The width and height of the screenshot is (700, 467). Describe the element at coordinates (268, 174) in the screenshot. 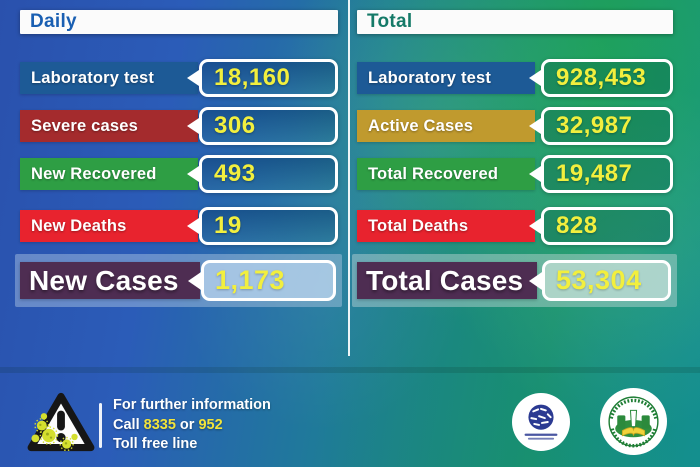

I see `stat-value-box: 493` at that location.